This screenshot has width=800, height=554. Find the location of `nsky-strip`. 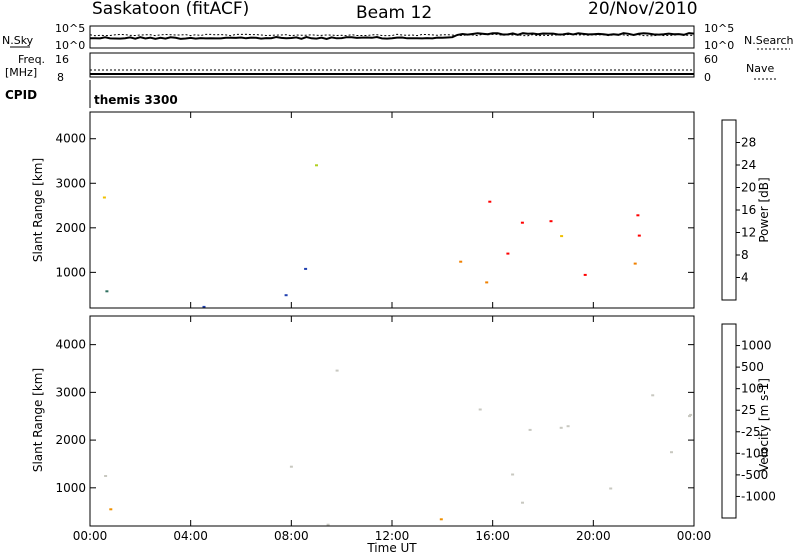

nsky-strip is located at coordinates (392, 37).